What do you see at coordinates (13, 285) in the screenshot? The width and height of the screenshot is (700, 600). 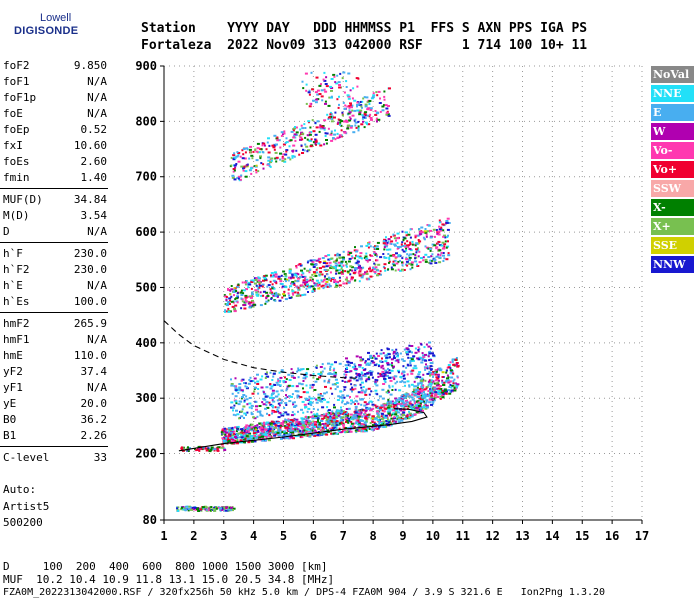 I see `param-label: h`E` at bounding box center [13, 285].